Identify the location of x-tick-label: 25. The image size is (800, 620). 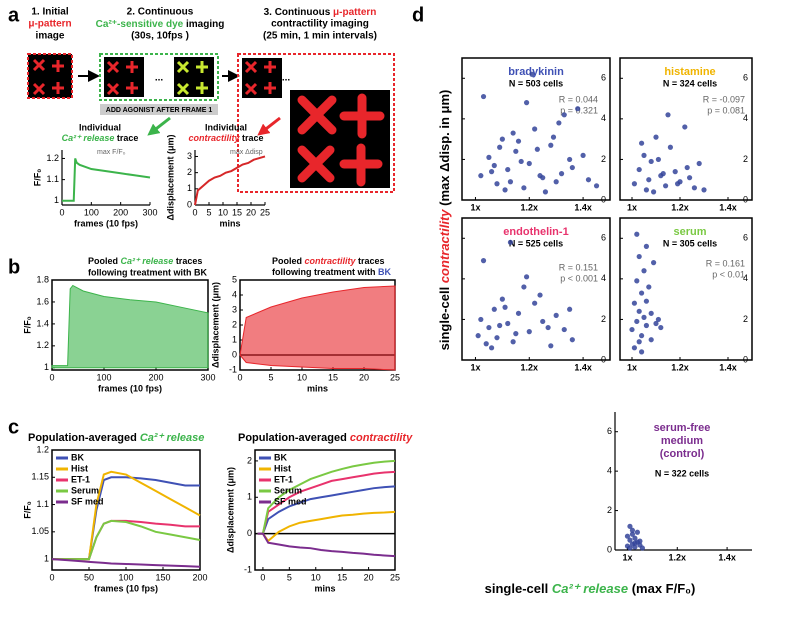
(395, 377).